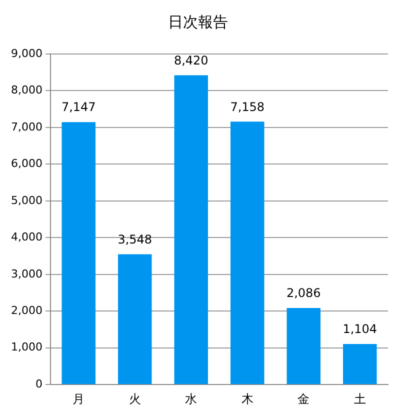 This screenshot has height=414, width=398. Describe the element at coordinates (26, 310) in the screenshot. I see `y-tick-label: 2,000` at that location.